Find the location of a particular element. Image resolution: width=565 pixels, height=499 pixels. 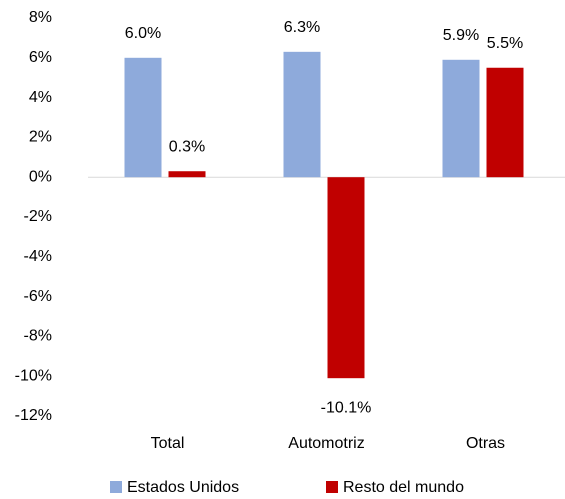

y-tick-label: 2% is located at coordinates (40, 137).